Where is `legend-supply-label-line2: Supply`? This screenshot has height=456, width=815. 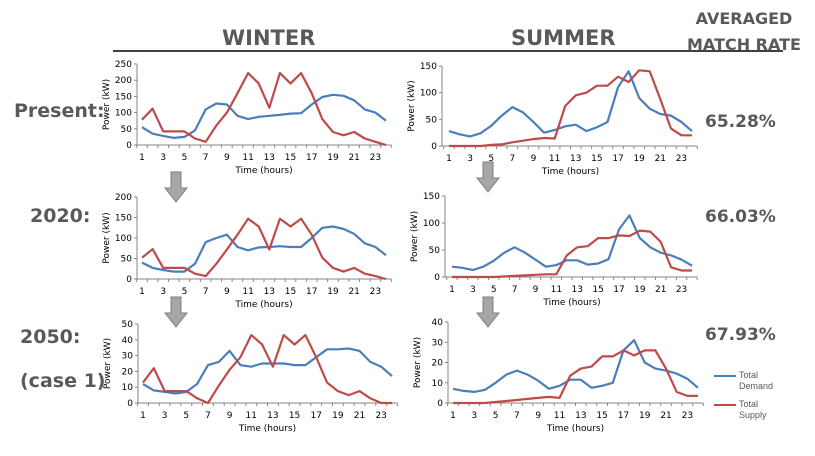 legend-supply-label-line2: Supply is located at coordinates (753, 415).